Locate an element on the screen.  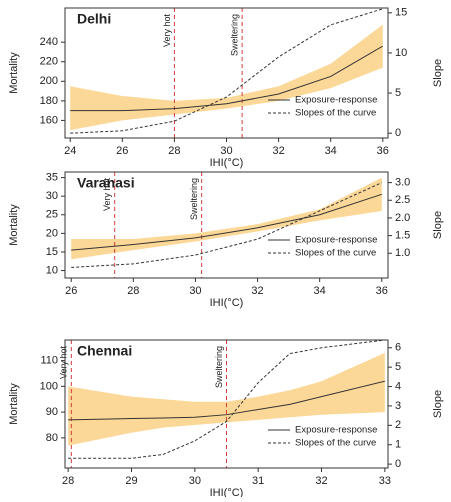
y2-tick-label: 2.0 is located at coordinates (402, 218).